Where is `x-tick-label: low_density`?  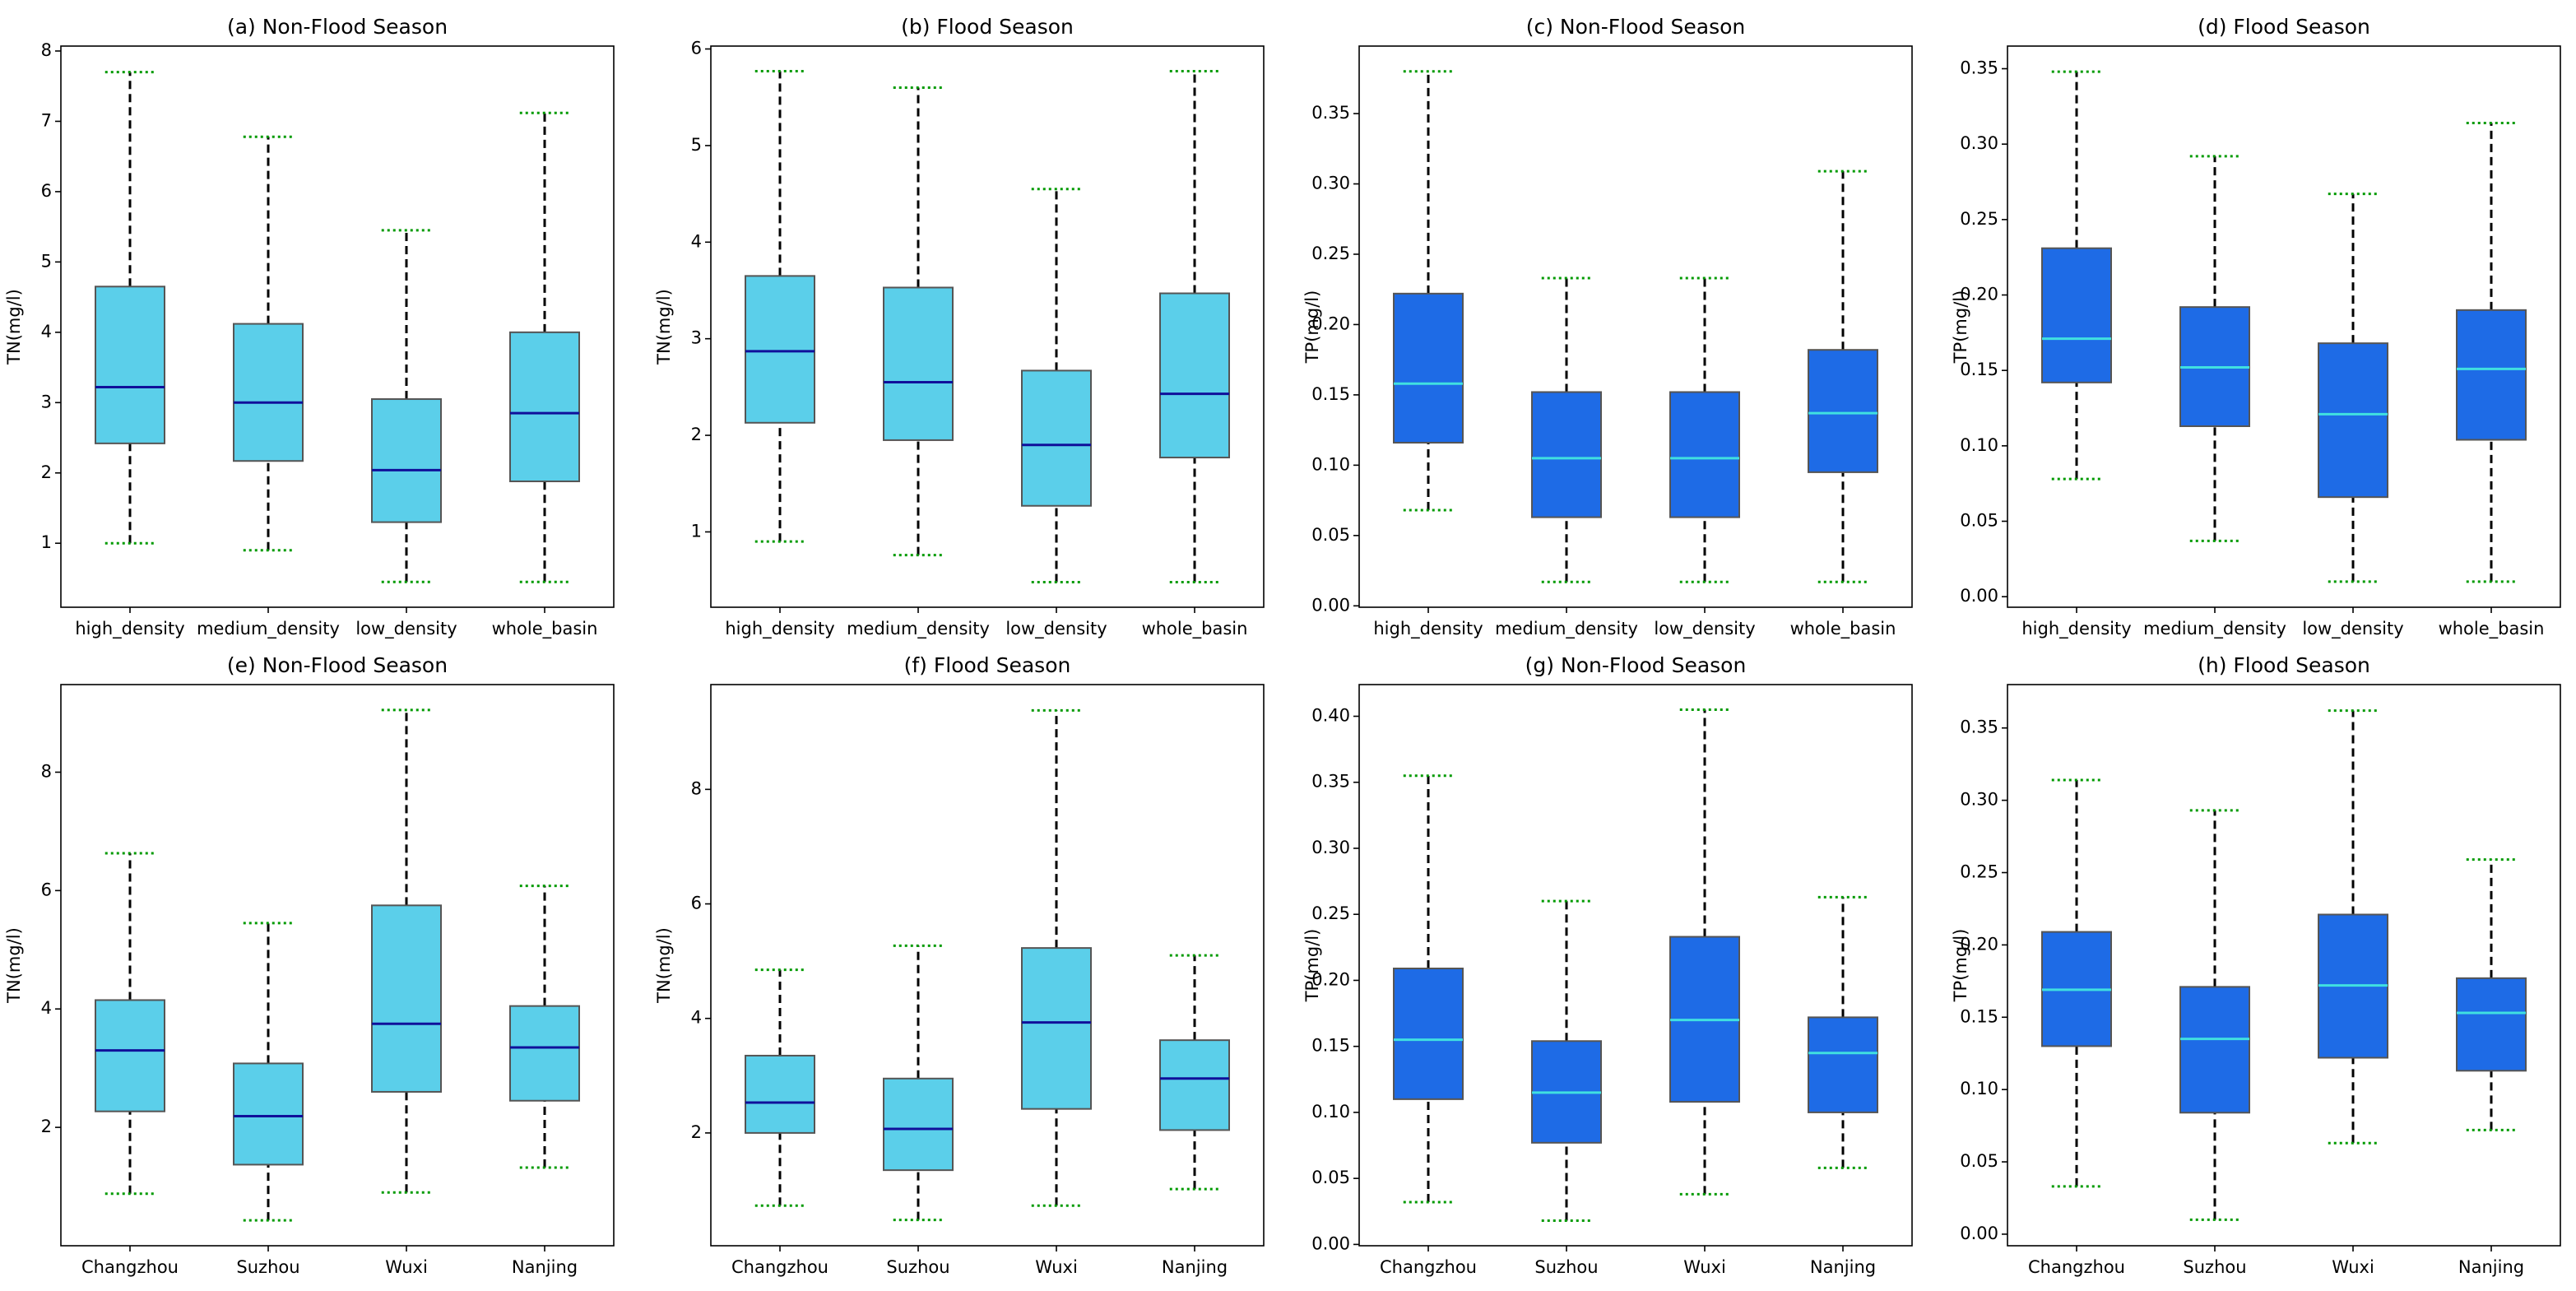 x-tick-label: low_density is located at coordinates (1704, 629).